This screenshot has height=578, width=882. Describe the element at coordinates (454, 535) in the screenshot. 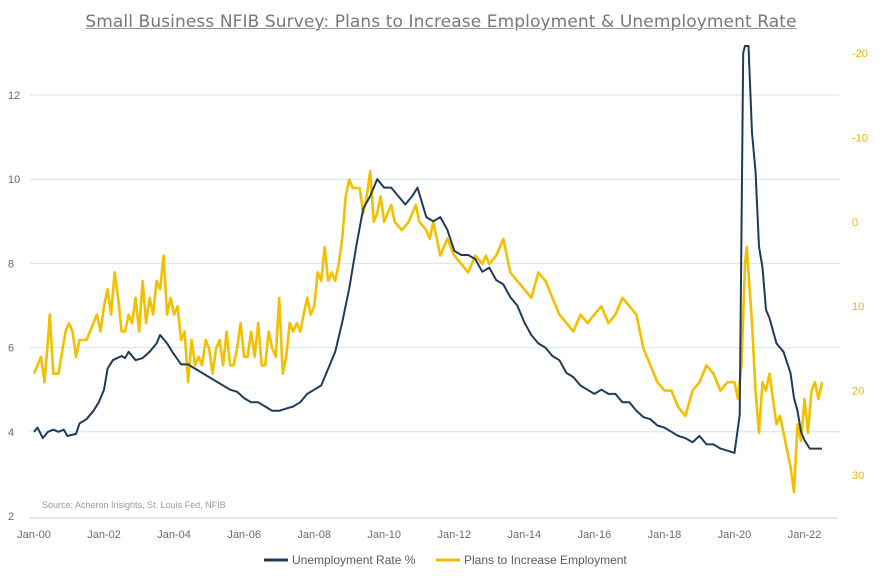

I see `x-tick-label: Jan-12` at that location.